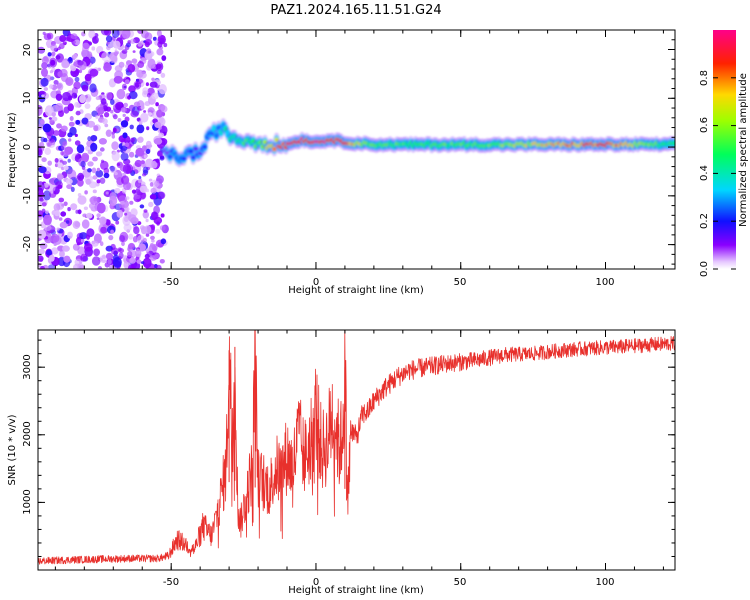 The height and width of the screenshot is (600, 750). Describe the element at coordinates (460, 282) in the screenshot. I see `spectrogram-x-tick-label: 50` at that location.